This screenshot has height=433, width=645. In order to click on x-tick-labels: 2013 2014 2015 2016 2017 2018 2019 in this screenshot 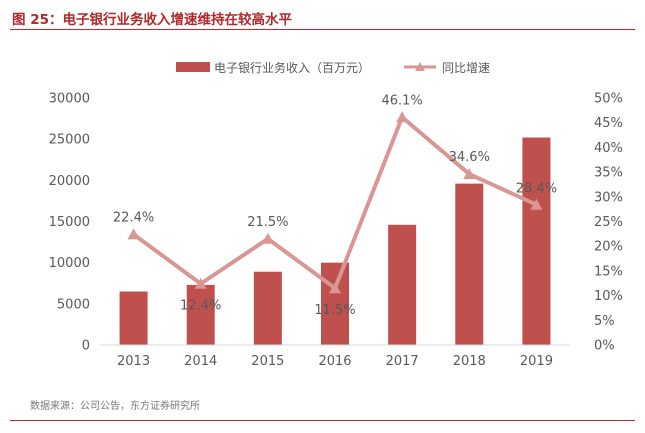, I will do `click(335, 361)`.